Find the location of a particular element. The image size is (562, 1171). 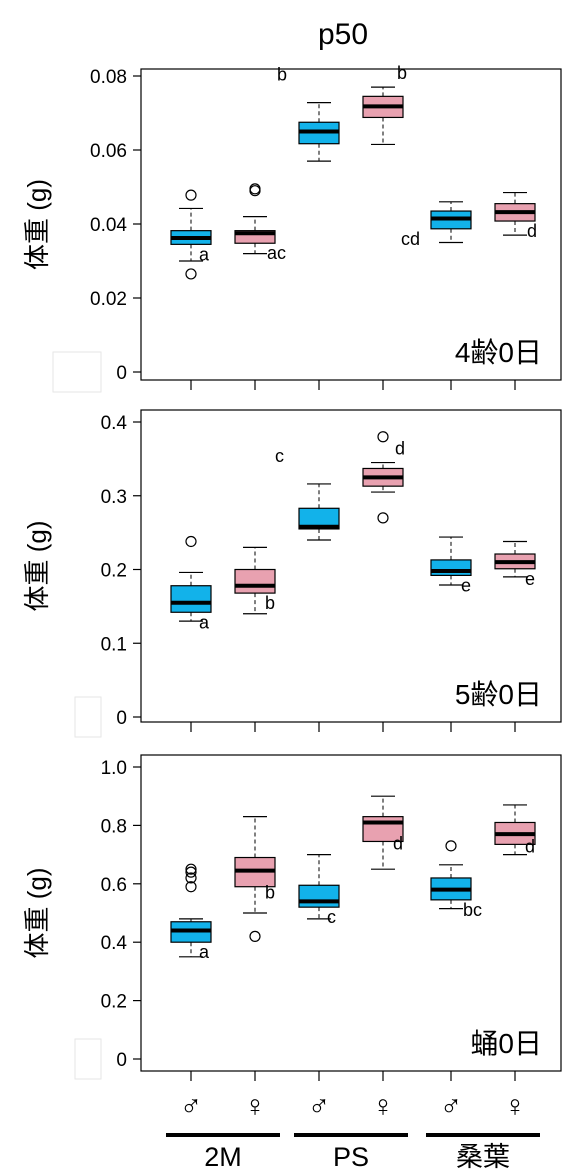

y-tick-label: 0.3 is located at coordinates (114, 497).